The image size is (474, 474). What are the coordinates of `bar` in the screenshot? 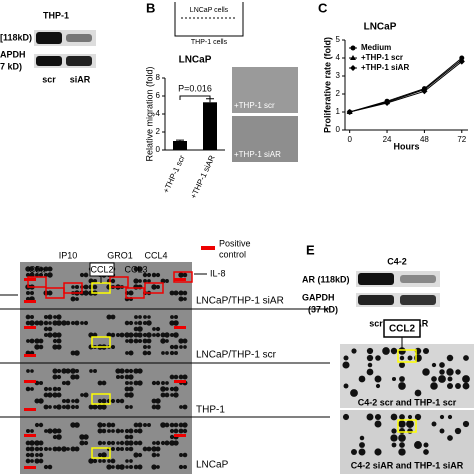 It's located at (180, 145).